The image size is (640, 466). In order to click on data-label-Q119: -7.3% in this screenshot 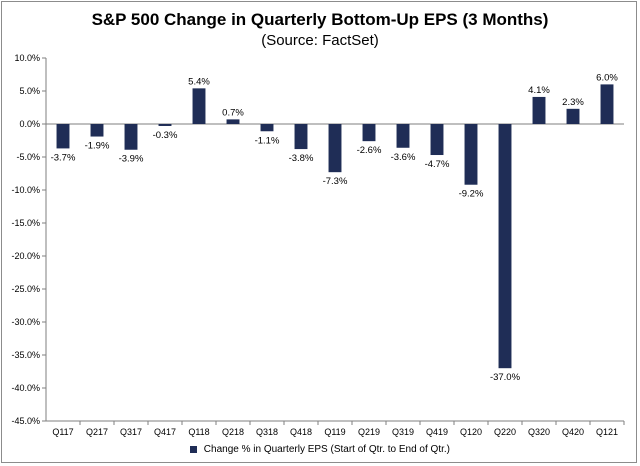, I will do `click(335, 181)`.